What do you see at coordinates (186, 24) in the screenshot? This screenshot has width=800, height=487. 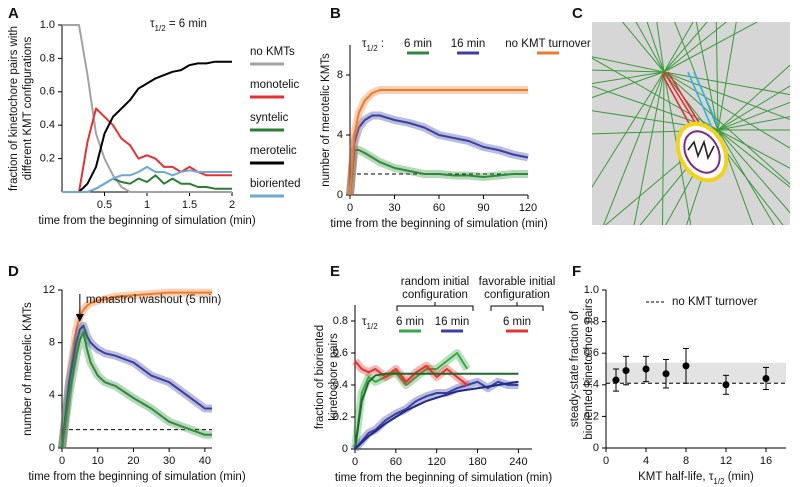 I see `text-part: = 6 min` at bounding box center [186, 24].